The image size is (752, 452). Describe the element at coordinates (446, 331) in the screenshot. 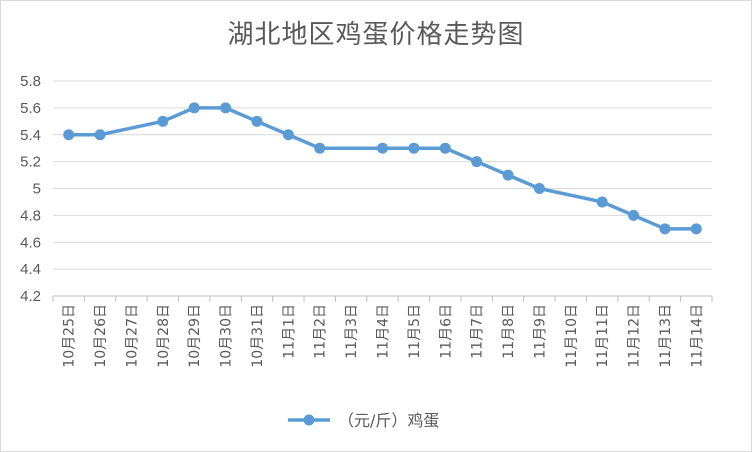

I see `x-tick-label: 11月6日` at that location.